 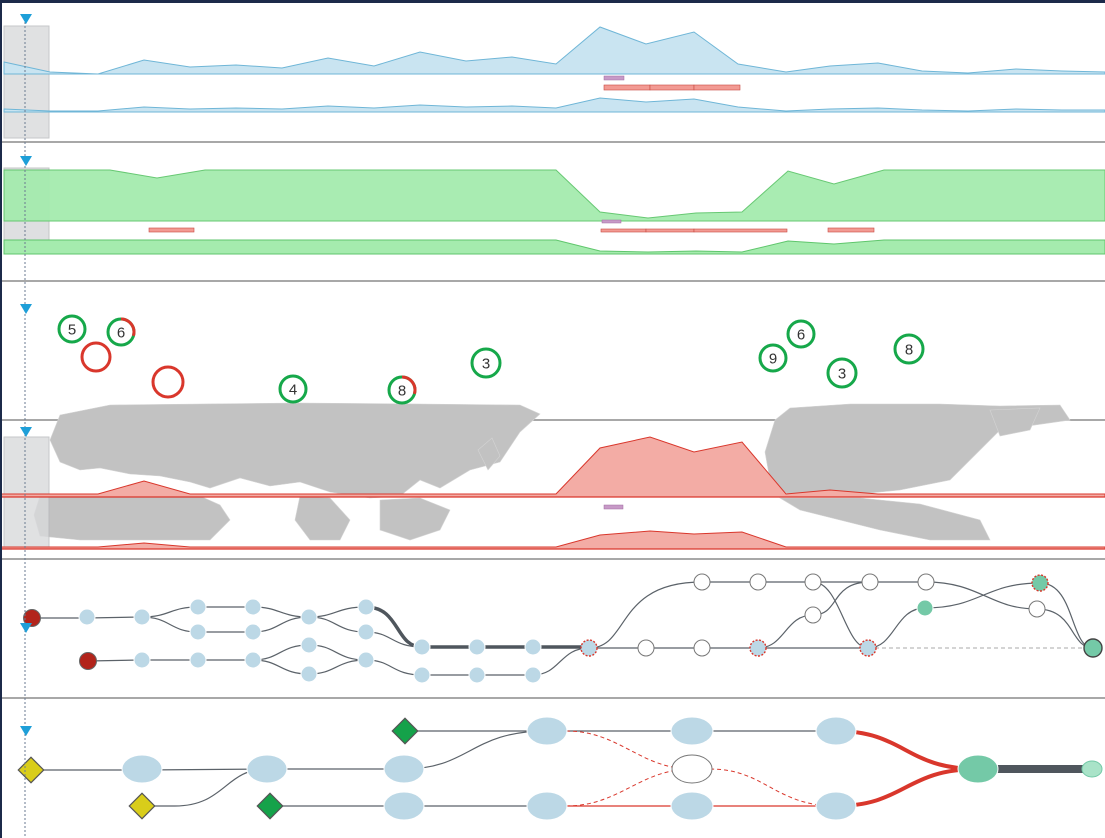 What do you see at coordinates (1015, 422) in the screenshot?
I see `map-landmass-greenland` at bounding box center [1015, 422].